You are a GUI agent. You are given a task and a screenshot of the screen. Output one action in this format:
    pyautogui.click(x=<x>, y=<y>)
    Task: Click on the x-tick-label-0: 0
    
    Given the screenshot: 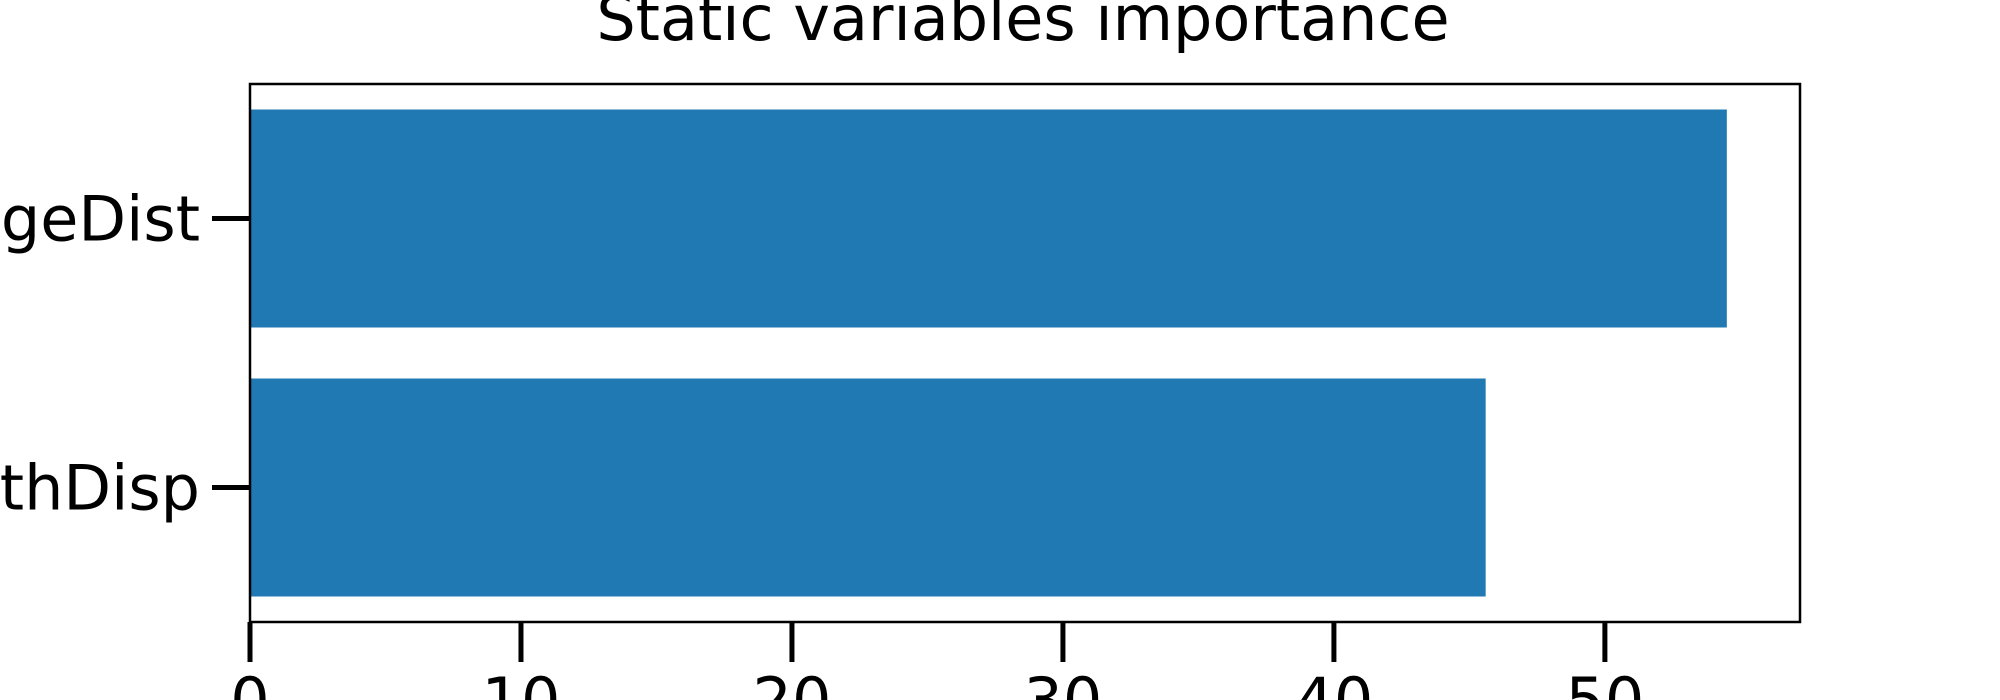 What is the action you would take?
    pyautogui.click(x=249, y=682)
    